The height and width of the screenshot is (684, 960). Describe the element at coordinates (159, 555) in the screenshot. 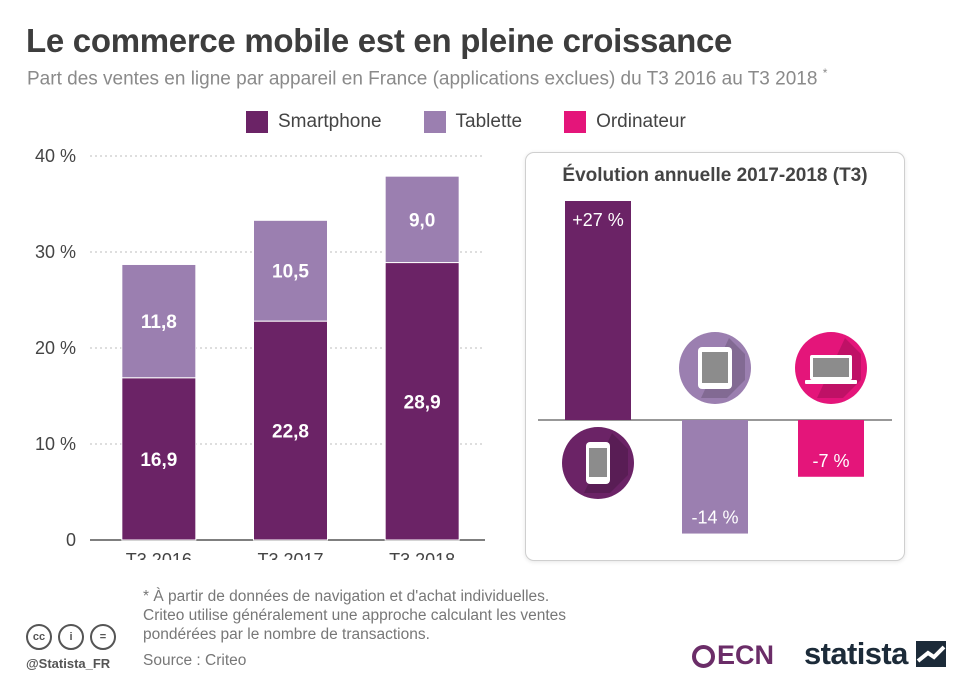

I see `x-tick-label: T3 2016` at that location.